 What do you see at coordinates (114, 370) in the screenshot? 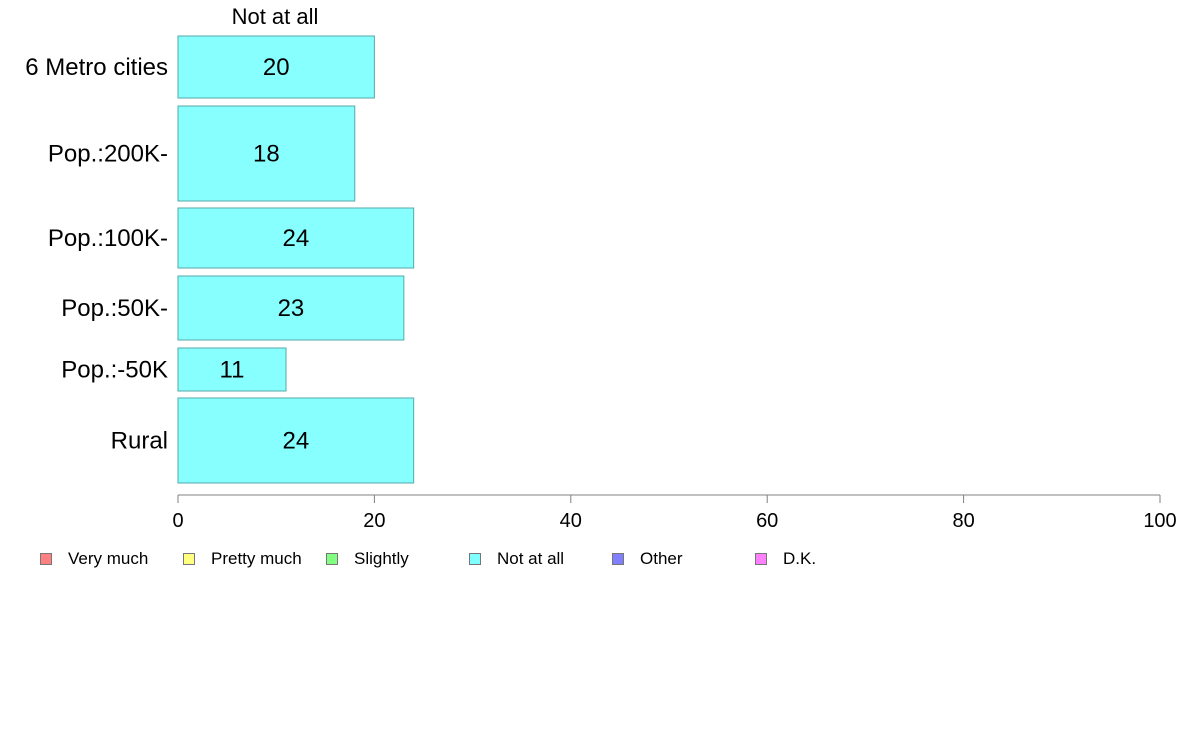
I see `category-label: Pop.:-50K` at bounding box center [114, 370].